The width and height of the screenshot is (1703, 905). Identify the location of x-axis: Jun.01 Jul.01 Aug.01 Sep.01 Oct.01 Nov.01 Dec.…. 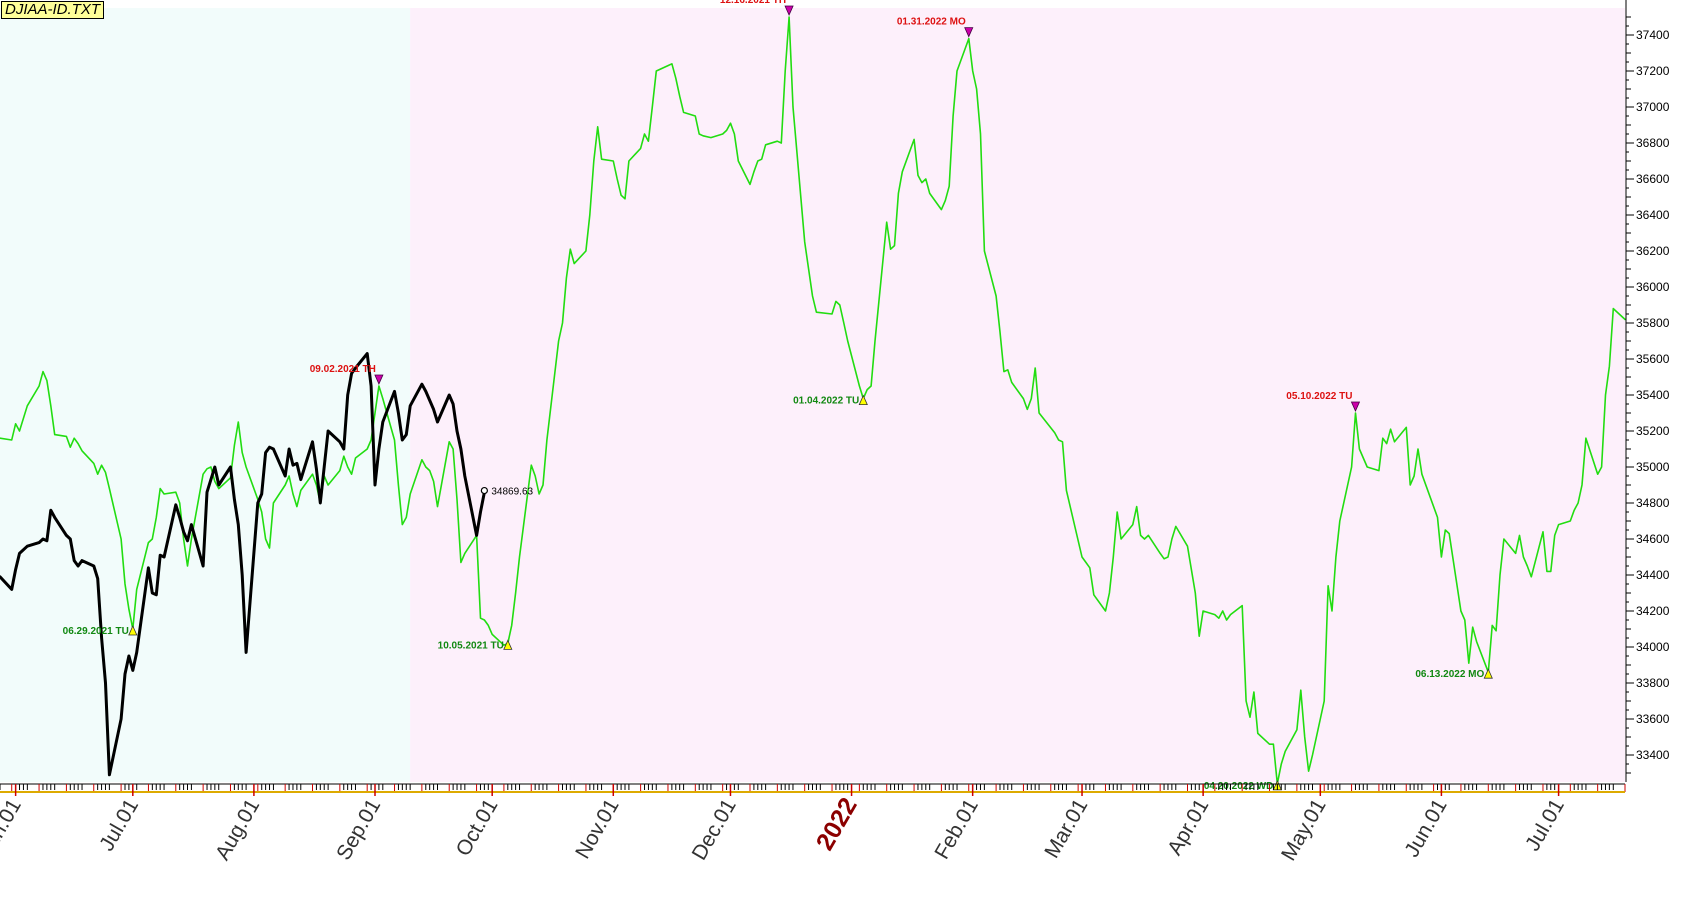
(813, 824).